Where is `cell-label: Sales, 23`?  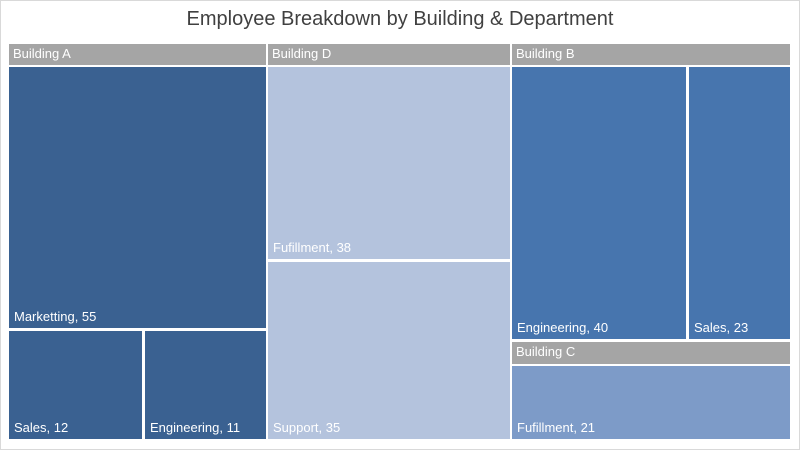 cell-label: Sales, 23 is located at coordinates (721, 327).